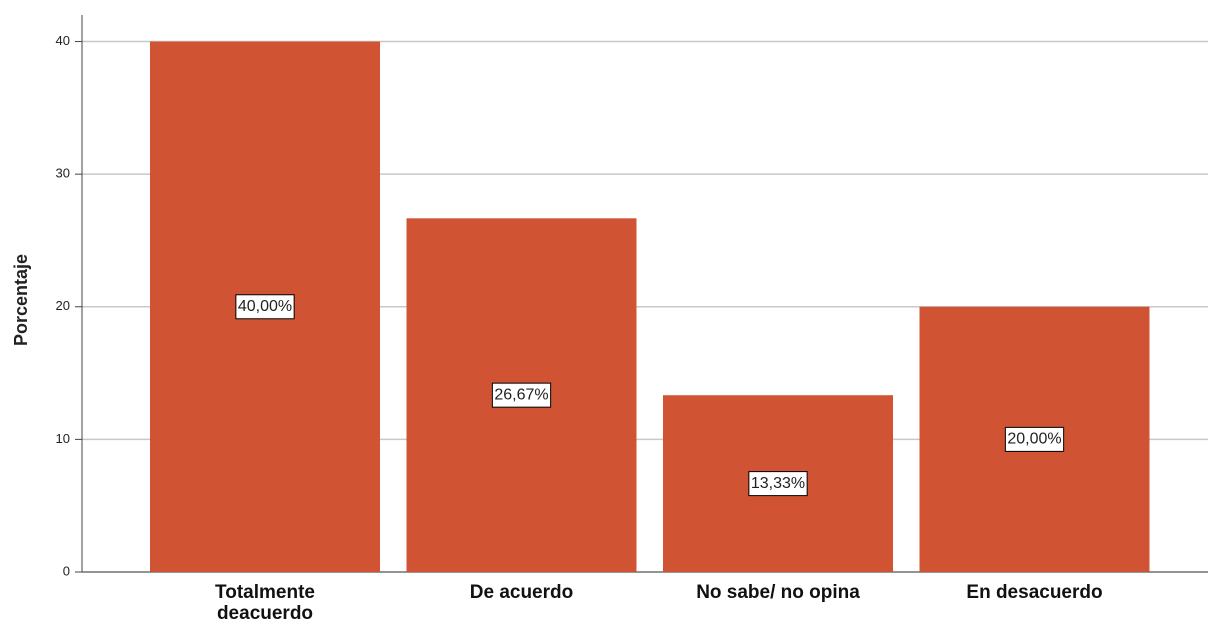  Describe the element at coordinates (521, 592) in the screenshot. I see `x-tick-label: De acuerdo` at that location.